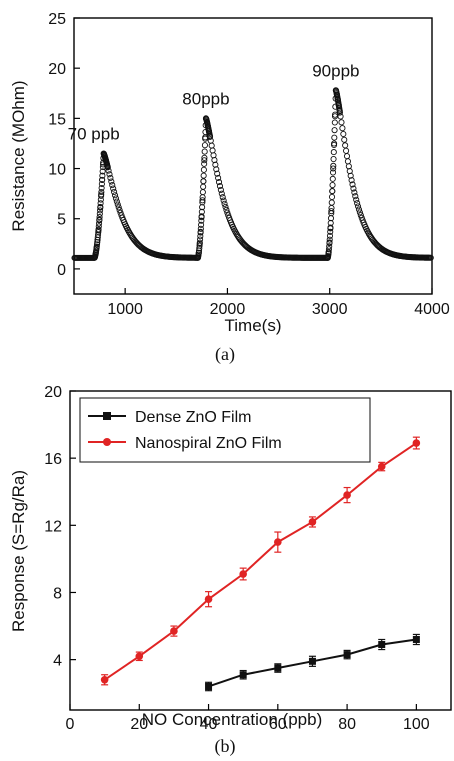 This screenshot has height=761, width=454. Describe the element at coordinates (209, 724) in the screenshot. I see `chart-b-x-tick-label: 40` at that location.